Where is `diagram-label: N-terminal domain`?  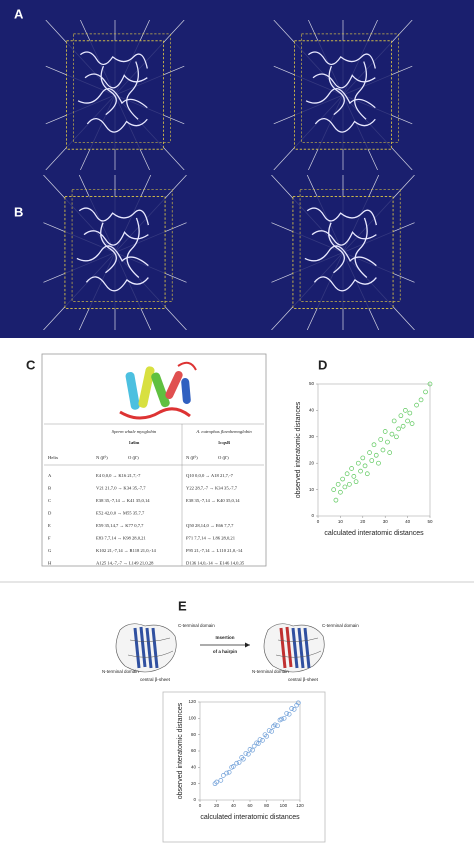 diagram-label: N-terminal domain is located at coordinates (270, 671).